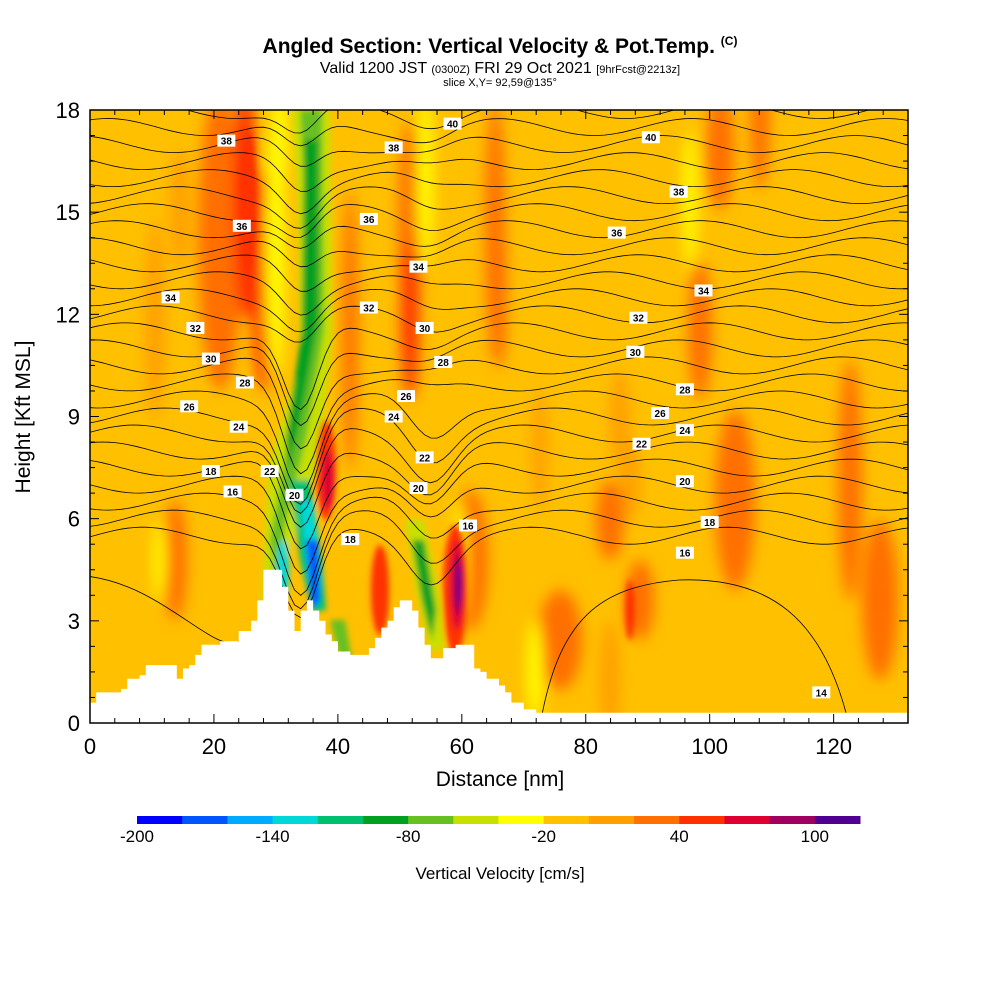 The image size is (1000, 1000). I want to click on colorbar-title: Vertical Velocity [cm/s], so click(500, 873).